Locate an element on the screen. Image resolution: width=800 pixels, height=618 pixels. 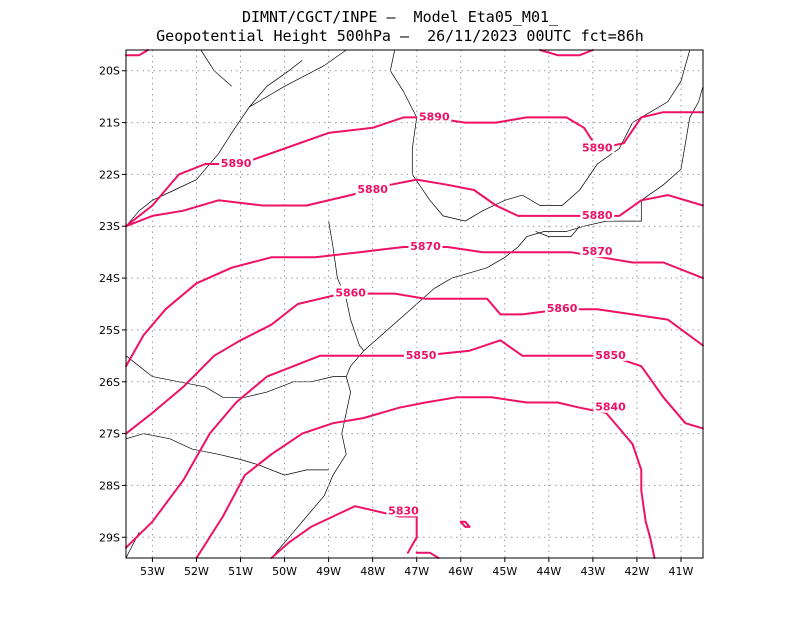
lon-tick-label: 43W is located at coordinates (592, 571).